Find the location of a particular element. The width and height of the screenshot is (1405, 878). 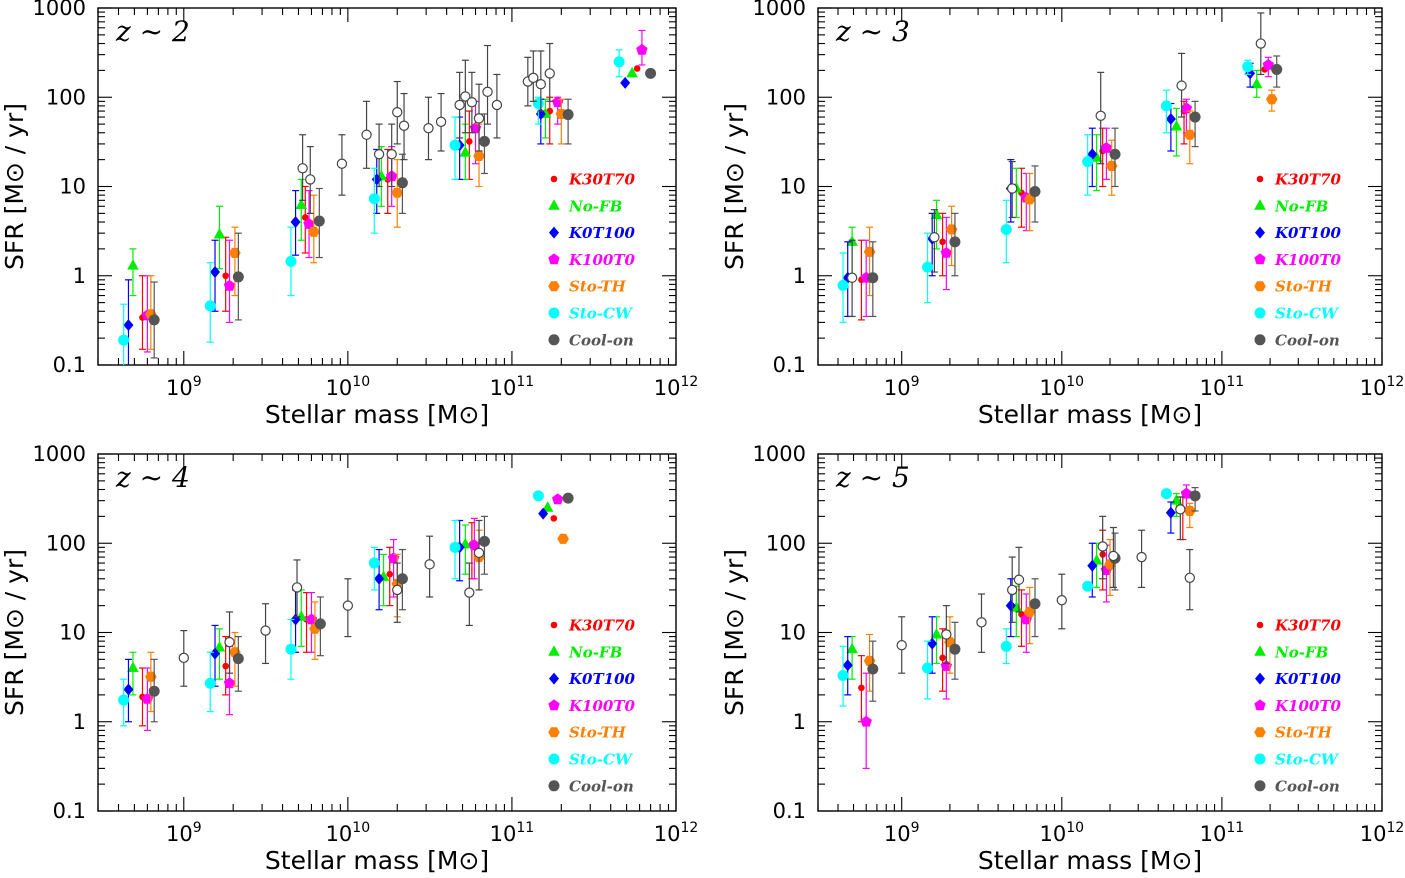

redshift-label: z ~ 2 is located at coordinates (152, 31).